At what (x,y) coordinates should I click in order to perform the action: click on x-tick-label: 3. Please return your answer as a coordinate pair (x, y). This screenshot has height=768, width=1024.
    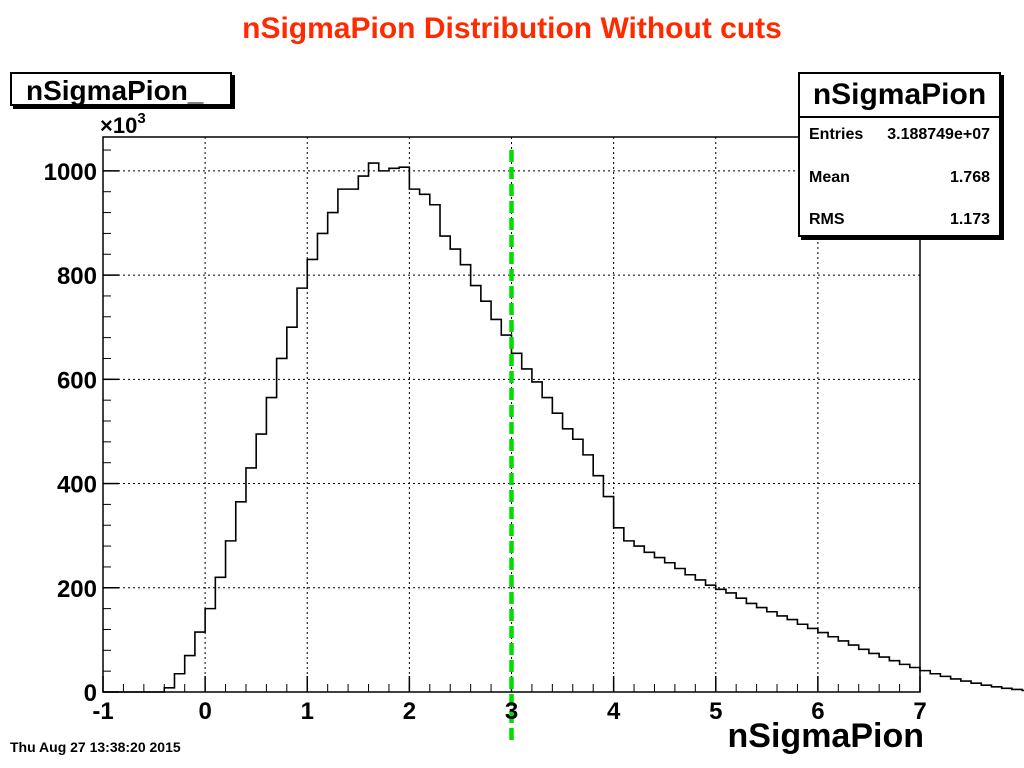
    Looking at the image, I should click on (511, 711).